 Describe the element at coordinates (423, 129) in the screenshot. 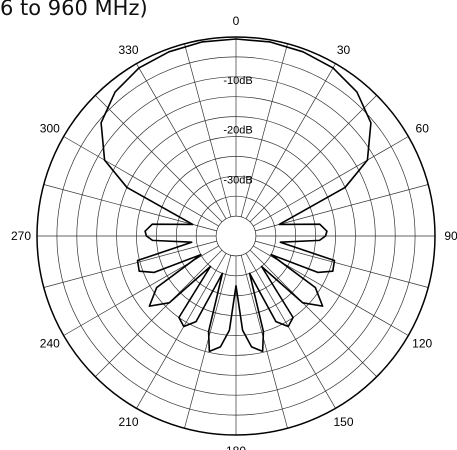

I see `angle-tick-60: 60` at that location.